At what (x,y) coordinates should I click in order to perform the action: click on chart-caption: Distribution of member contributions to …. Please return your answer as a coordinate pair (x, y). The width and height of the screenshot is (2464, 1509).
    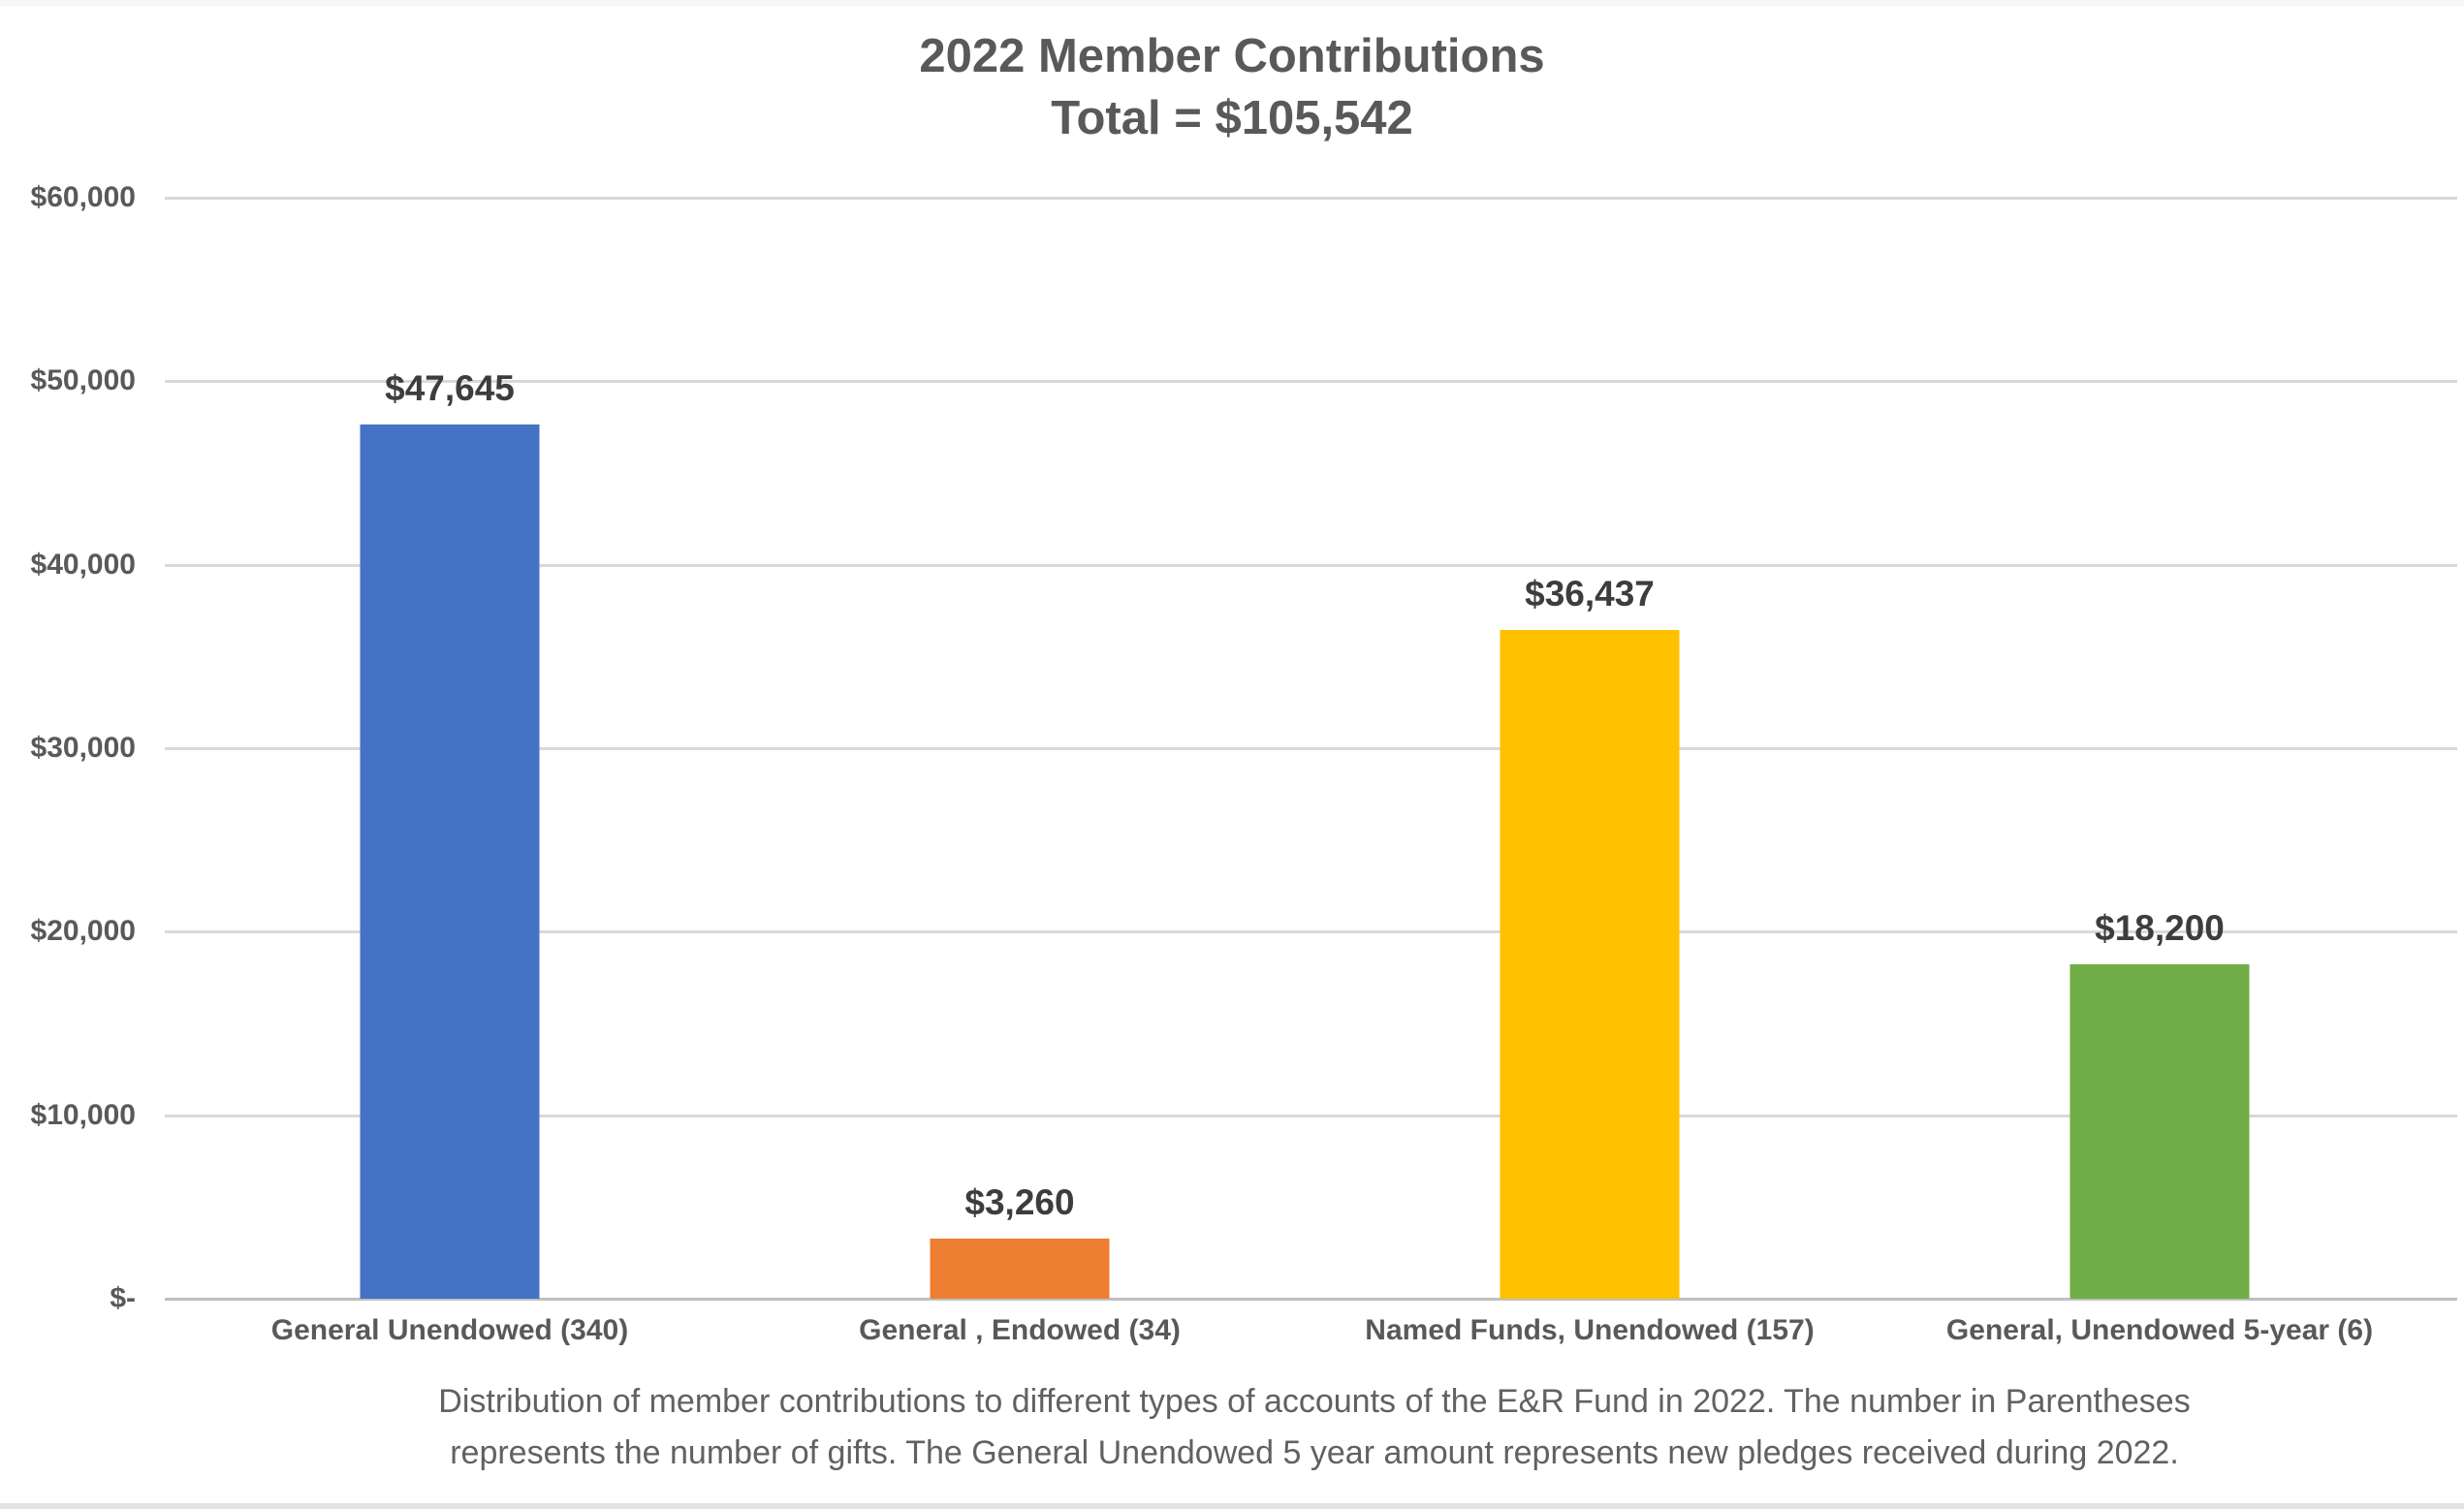
    Looking at the image, I should click on (1314, 1427).